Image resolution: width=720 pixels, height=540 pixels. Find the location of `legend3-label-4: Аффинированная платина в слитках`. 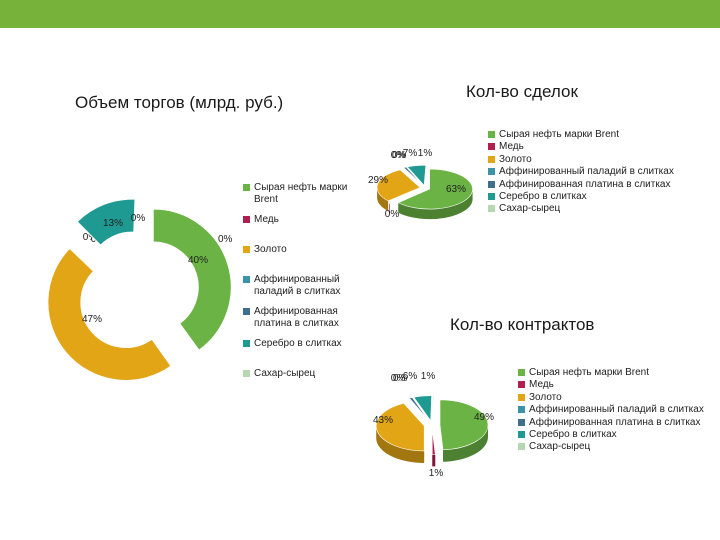

legend3-label-4: Аффинированная платина в слитках is located at coordinates (615, 422).